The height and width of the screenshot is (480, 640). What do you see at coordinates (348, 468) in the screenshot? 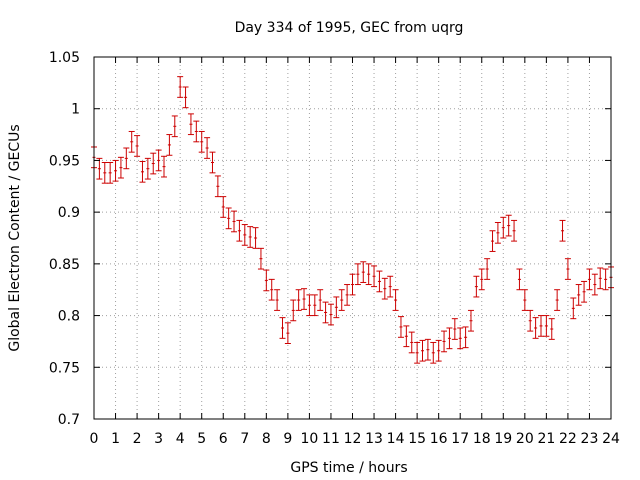
I see `x-axis-label: GPS time / hours` at bounding box center [348, 468].